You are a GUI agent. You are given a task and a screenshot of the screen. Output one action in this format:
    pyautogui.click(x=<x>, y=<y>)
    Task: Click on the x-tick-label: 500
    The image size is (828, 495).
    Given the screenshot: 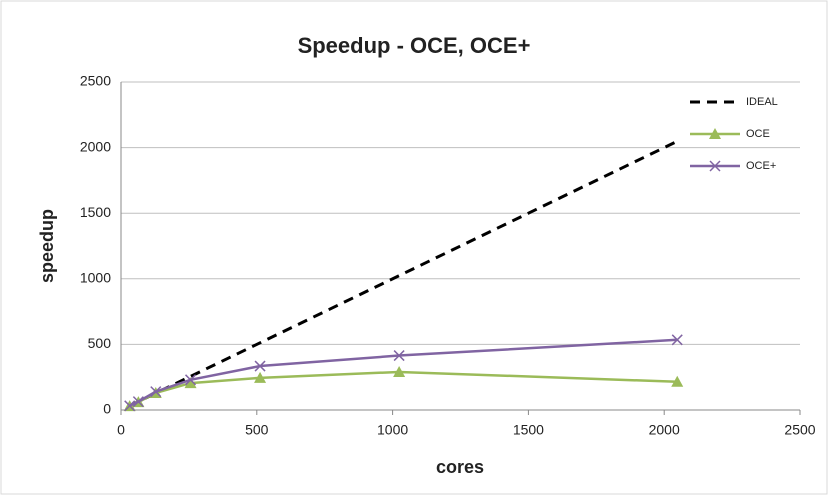 What is the action you would take?
    pyautogui.click(x=257, y=430)
    